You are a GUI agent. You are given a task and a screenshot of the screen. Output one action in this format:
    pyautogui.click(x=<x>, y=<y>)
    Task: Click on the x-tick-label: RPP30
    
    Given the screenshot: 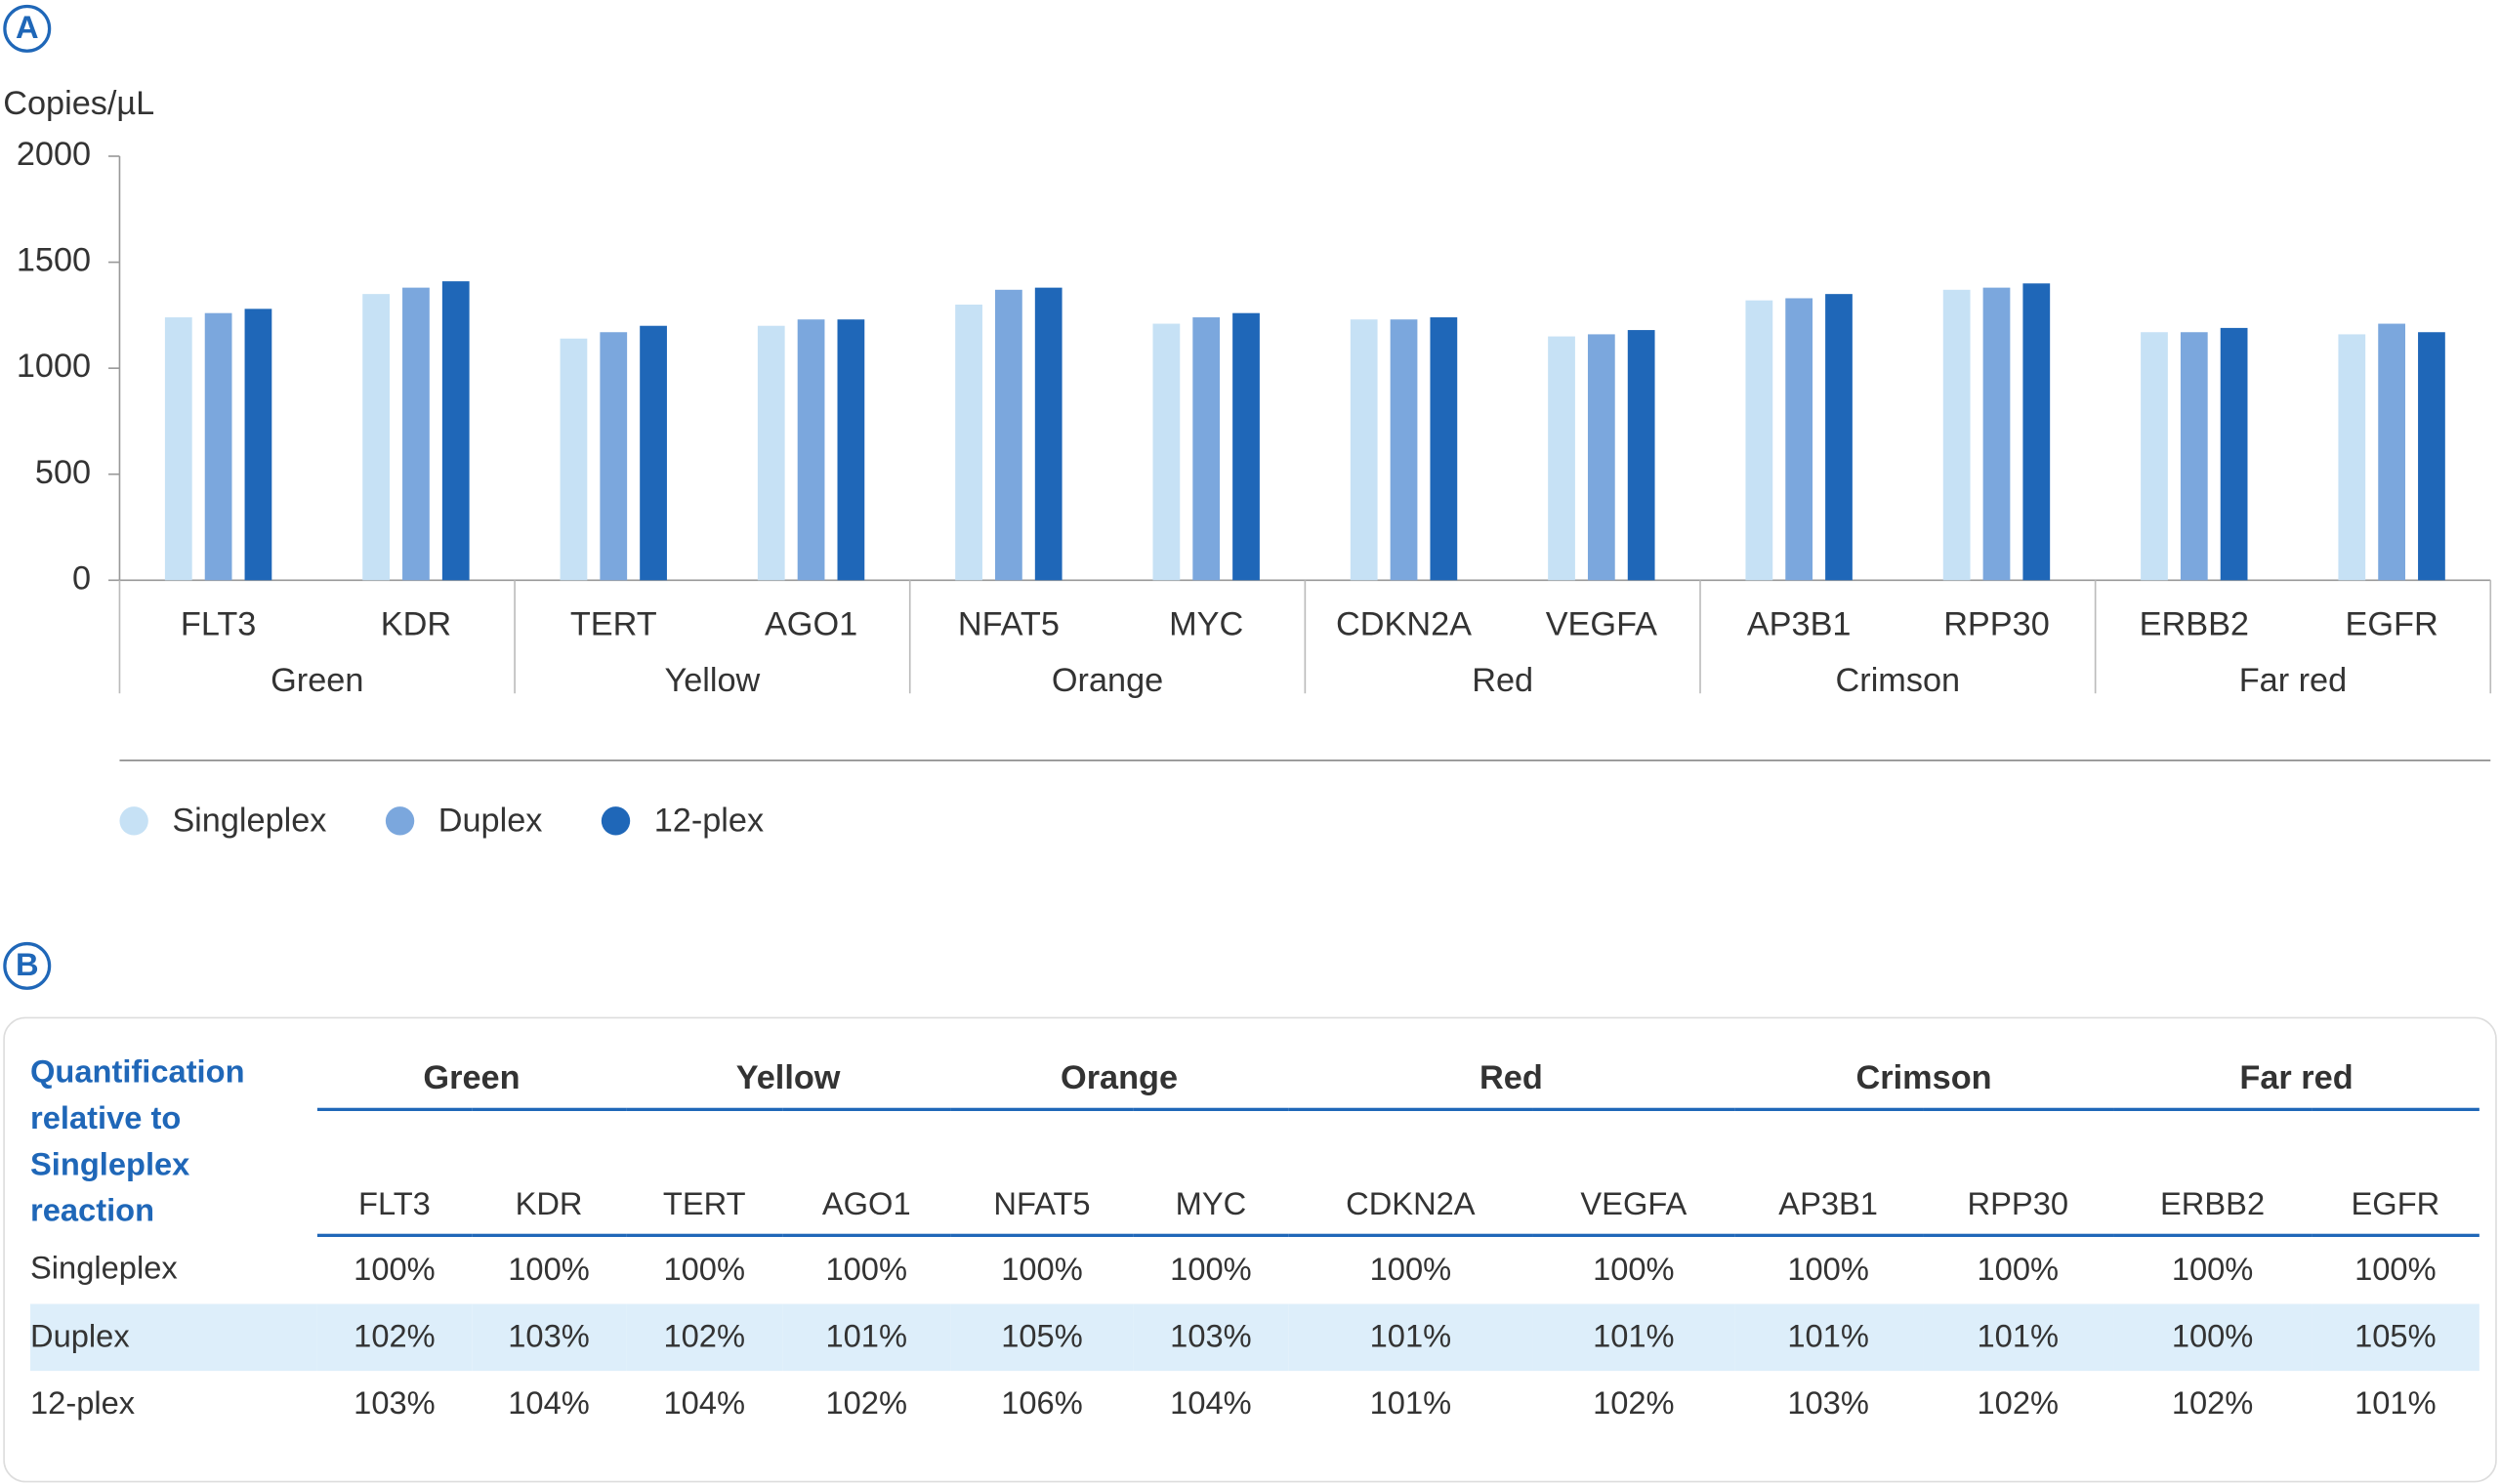 What is the action you would take?
    pyautogui.click(x=1996, y=625)
    